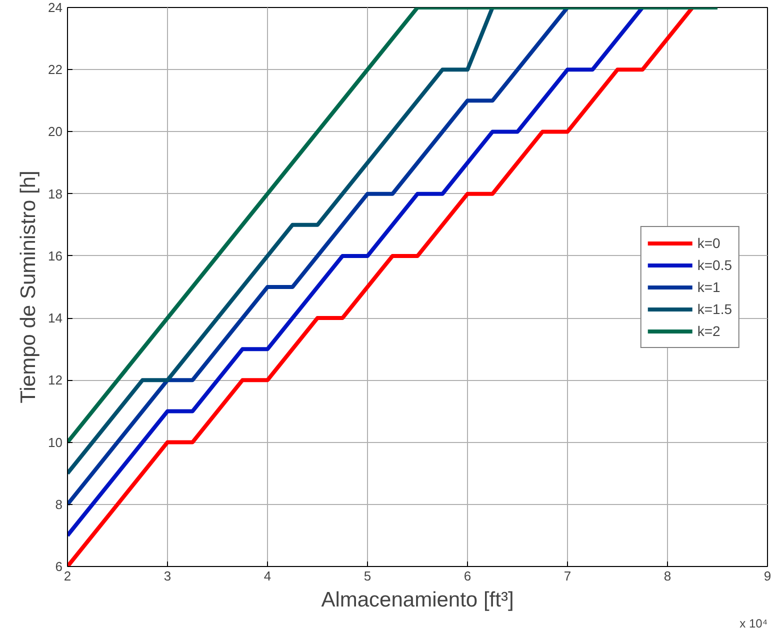  I want to click on y-tick-label: 18, so click(55, 194).